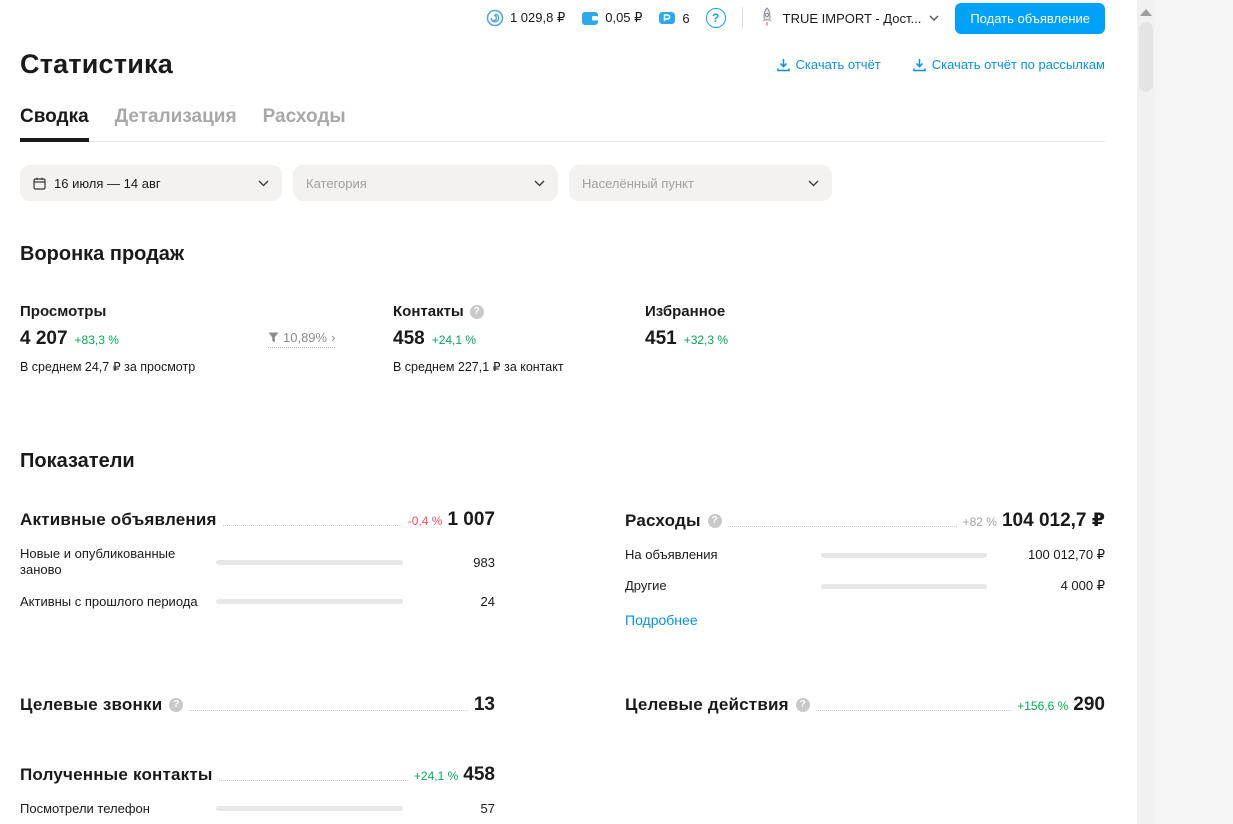 The height and width of the screenshot is (824, 1233). Describe the element at coordinates (715, 18) in the screenshot. I see `help-icon: ?` at that location.